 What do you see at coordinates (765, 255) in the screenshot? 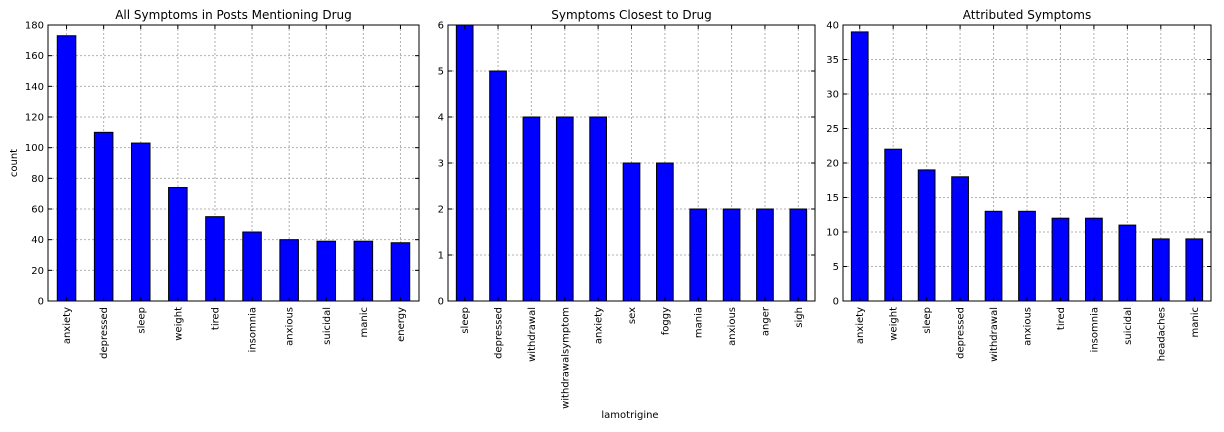
I see `bar-anger` at bounding box center [765, 255].